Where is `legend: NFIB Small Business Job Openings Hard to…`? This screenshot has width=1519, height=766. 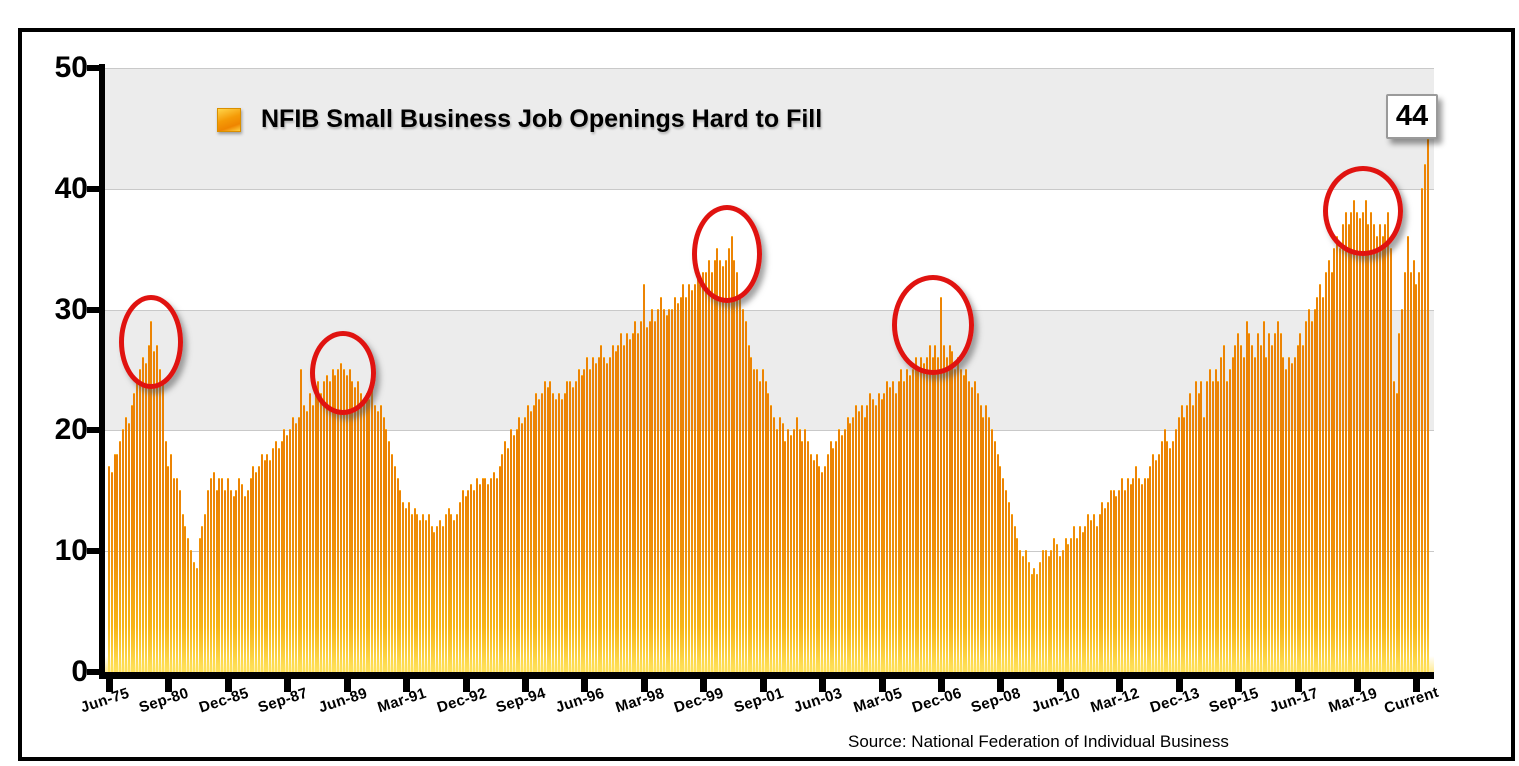 legend: NFIB Small Business Job Openings Hard to… is located at coordinates (519, 119).